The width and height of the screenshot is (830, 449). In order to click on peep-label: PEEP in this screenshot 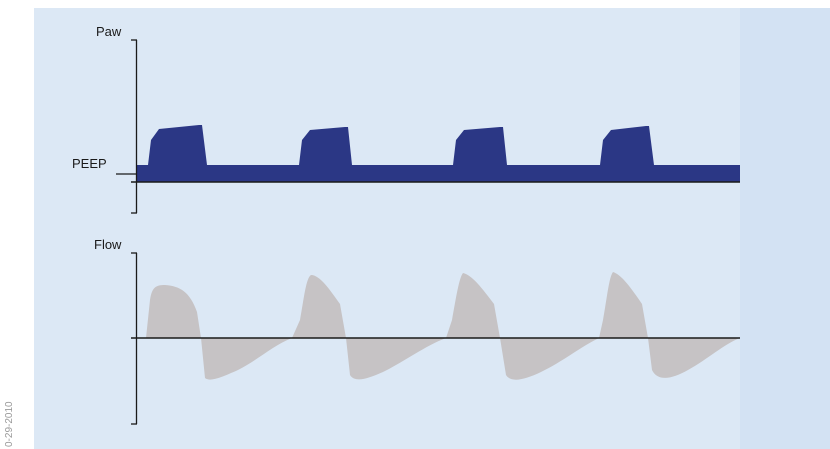, I will do `click(89, 163)`.